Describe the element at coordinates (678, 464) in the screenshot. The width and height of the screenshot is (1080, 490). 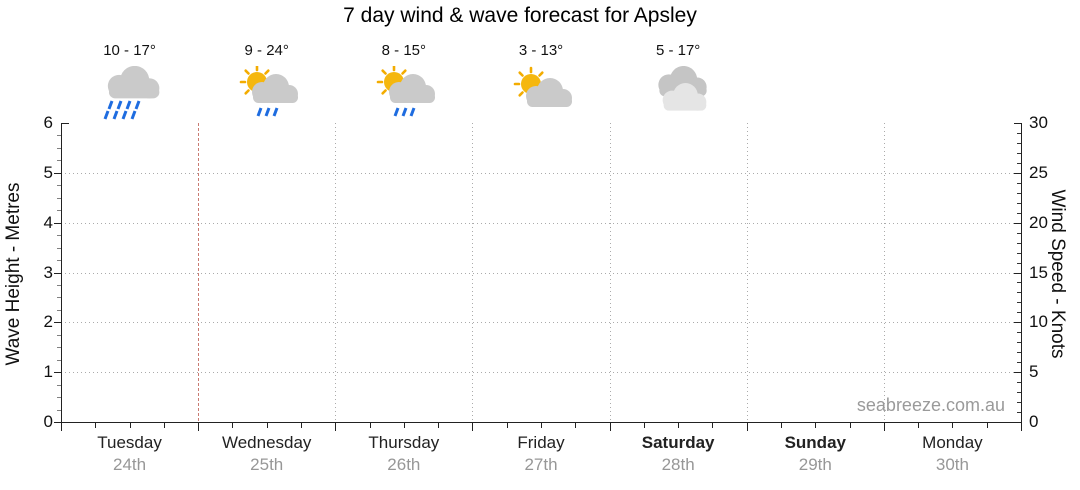
I see `day-date-label: 28th` at that location.